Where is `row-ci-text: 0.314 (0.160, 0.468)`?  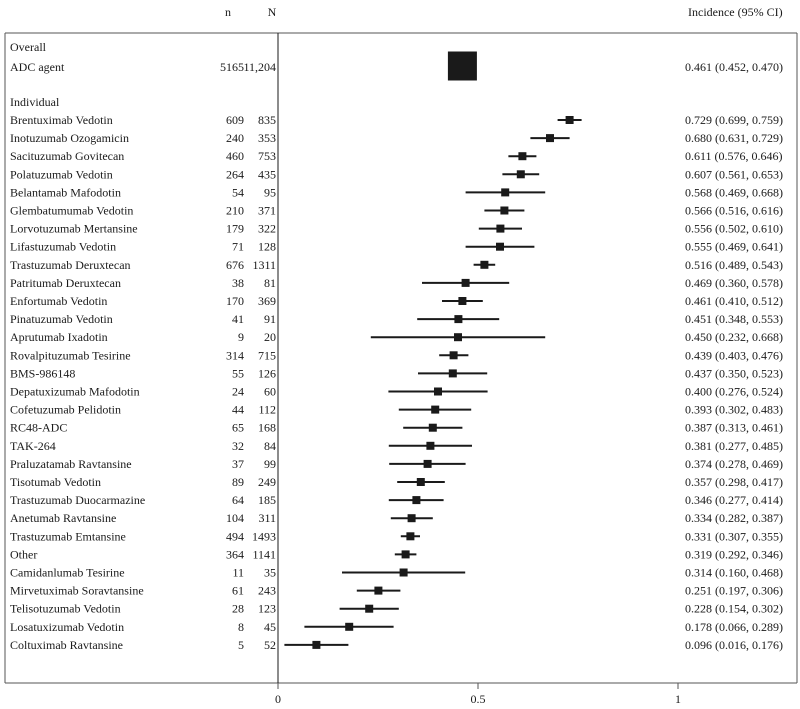
row-ci-text: 0.314 (0.160, 0.468) is located at coordinates (734, 573).